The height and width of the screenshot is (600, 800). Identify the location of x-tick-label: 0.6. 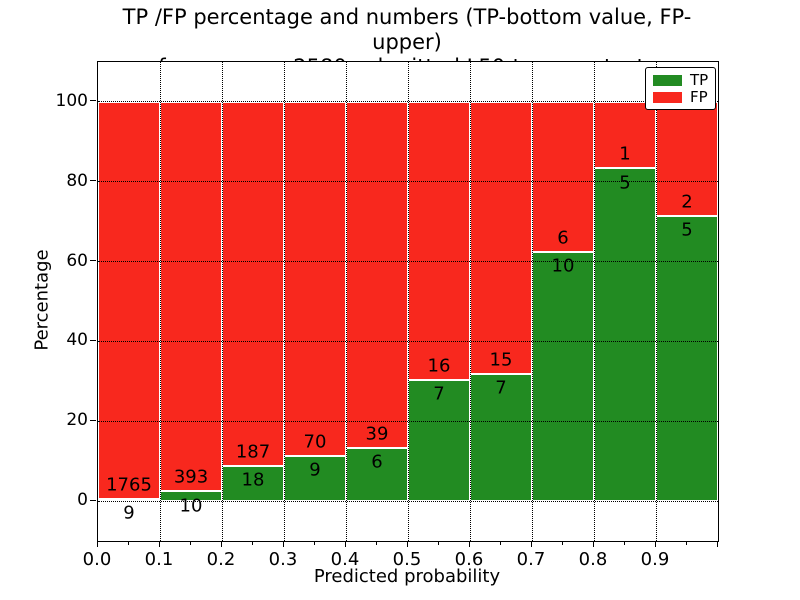
(469, 559).